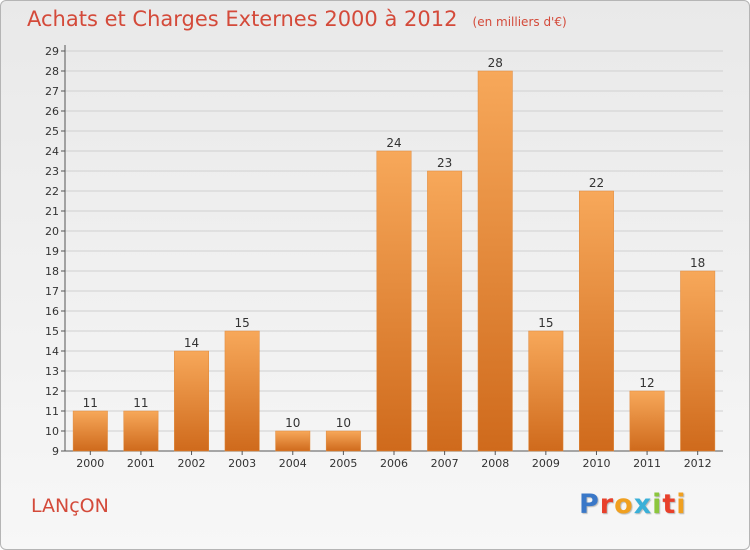  I want to click on bar-2007, so click(445, 311).